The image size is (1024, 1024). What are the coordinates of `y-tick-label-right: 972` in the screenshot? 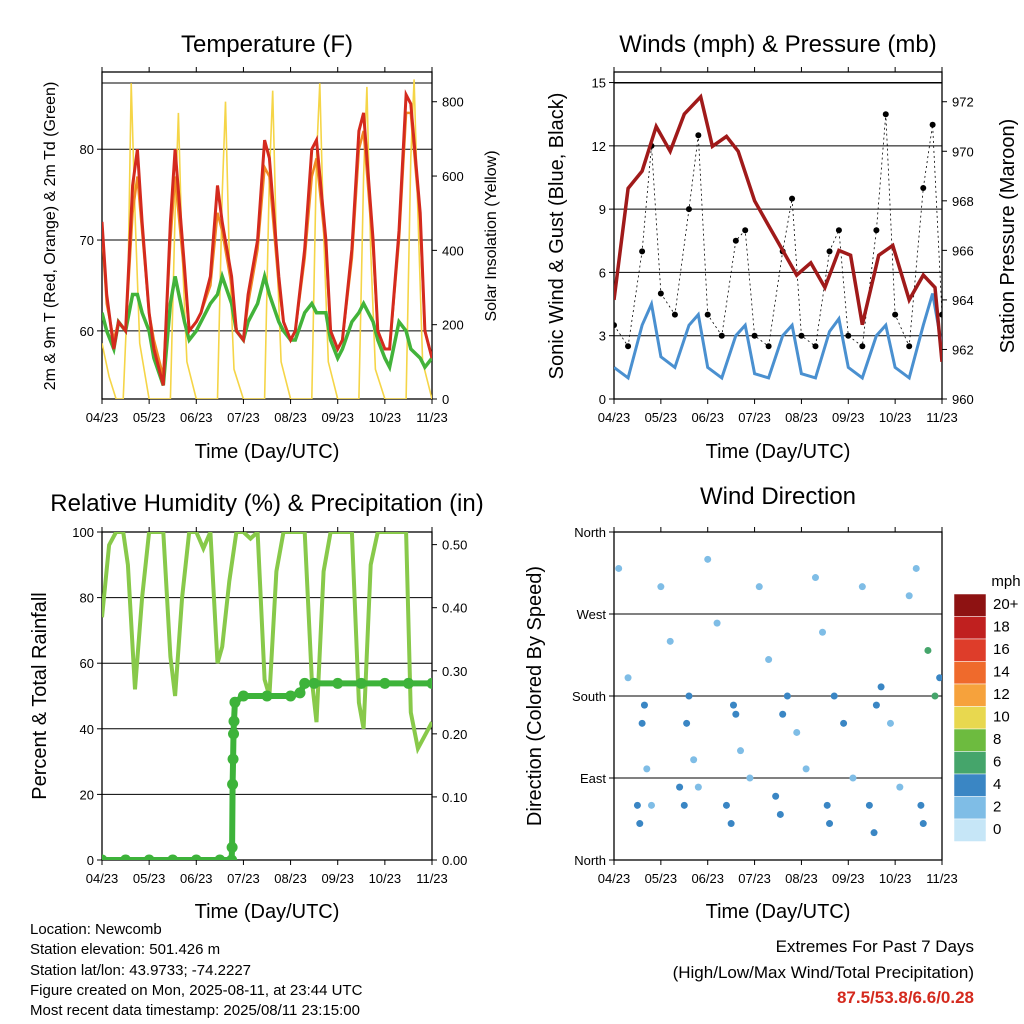 It's located at (963, 102).